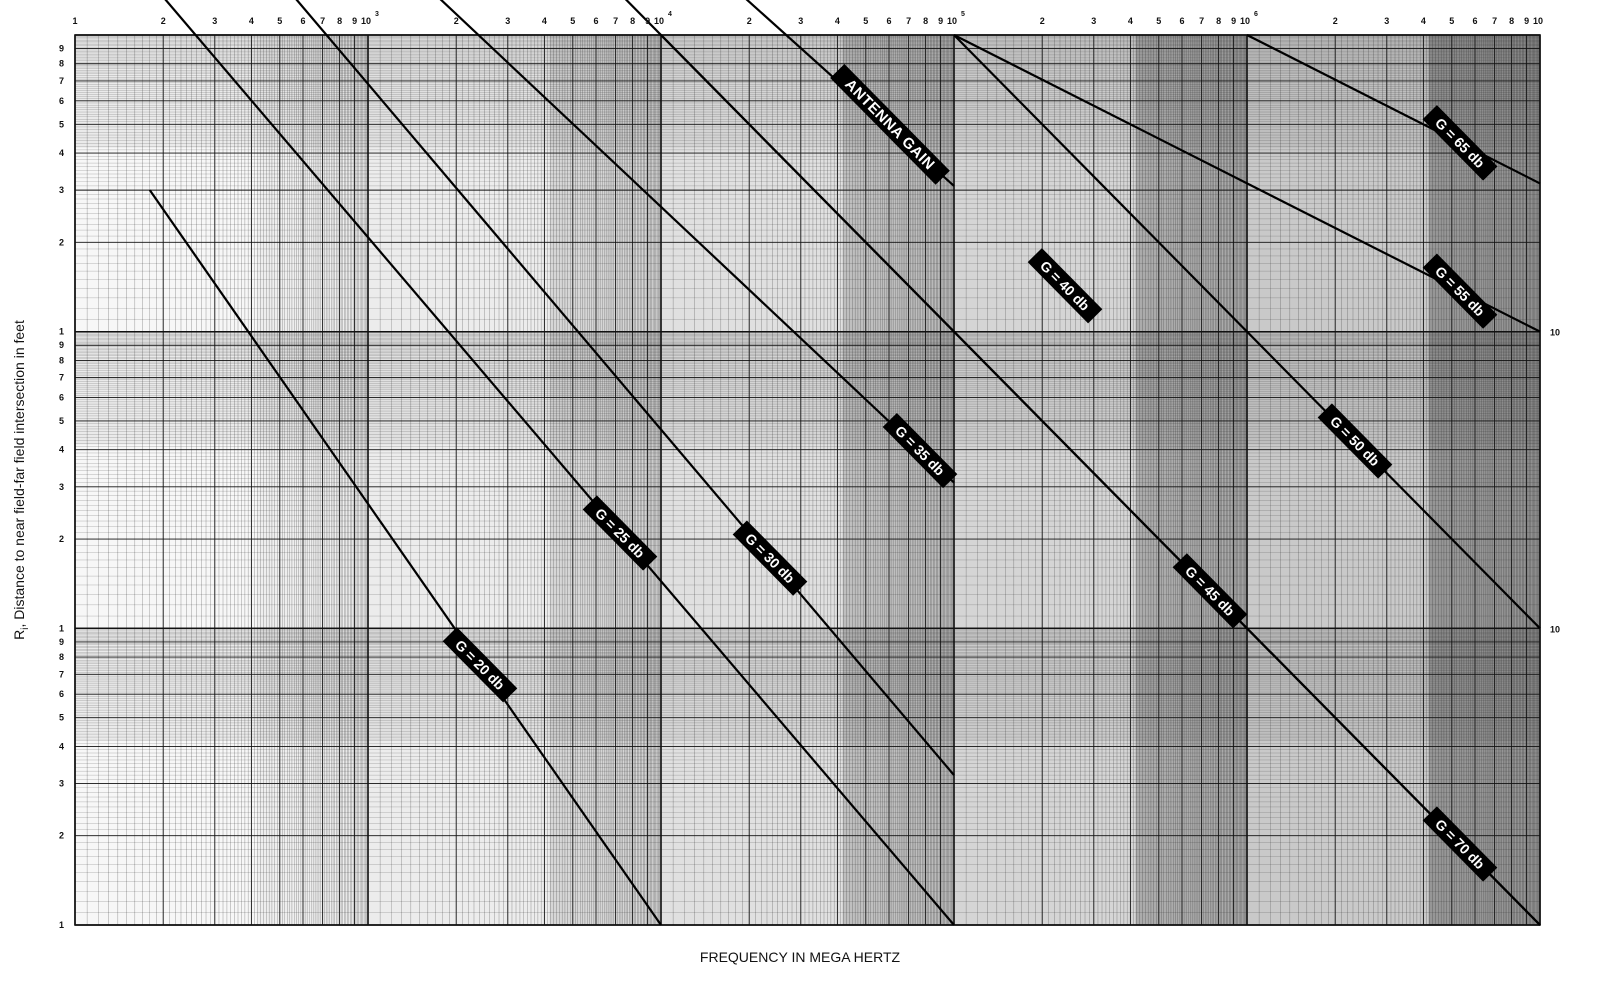 The image size is (1621, 995). Describe the element at coordinates (19, 635) in the screenshot. I see `y-axis-symbol: R` at that location.